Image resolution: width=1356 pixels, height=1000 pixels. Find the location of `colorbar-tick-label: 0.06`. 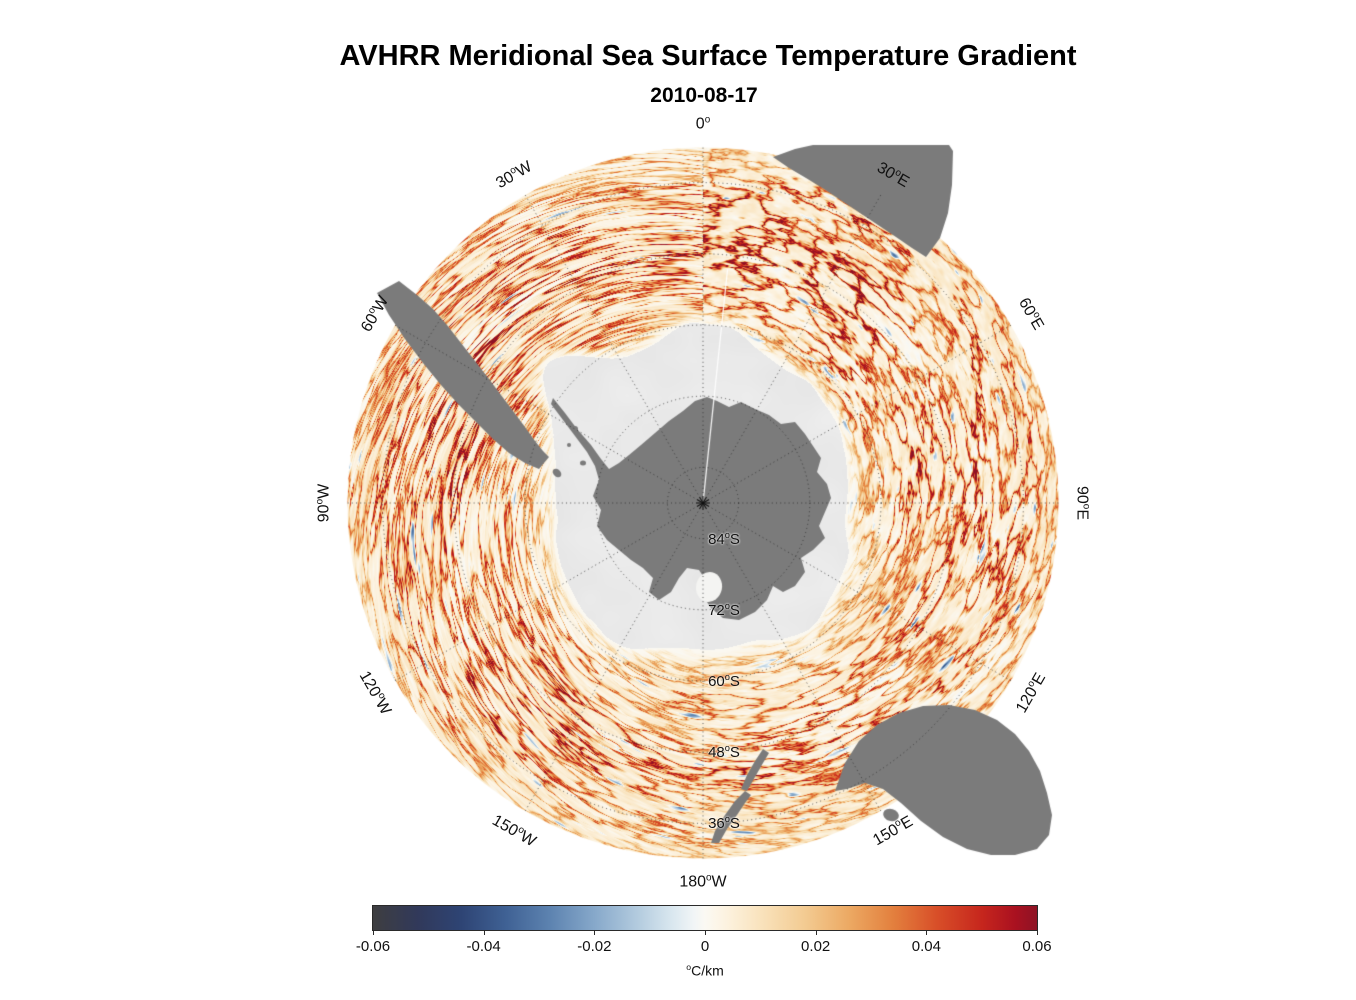

colorbar-tick-label: 0.06 is located at coordinates (1037, 946).